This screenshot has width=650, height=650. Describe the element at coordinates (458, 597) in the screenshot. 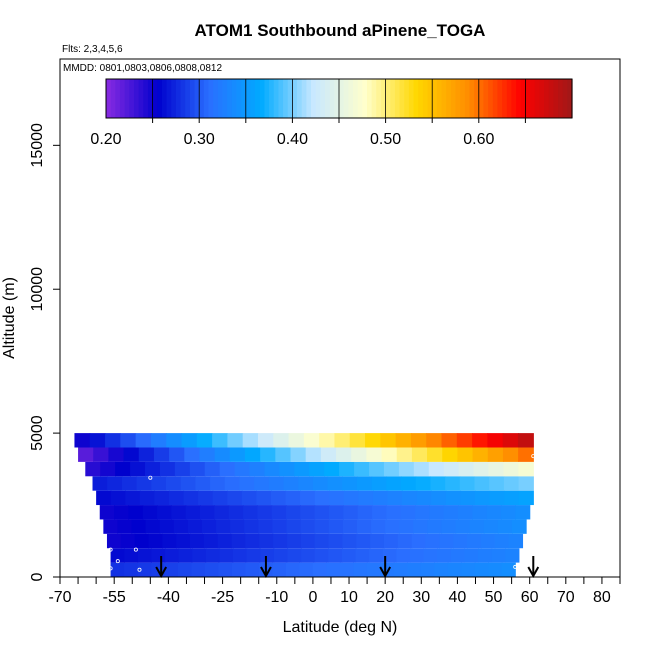

I see `x-tick-label: 40` at that location.